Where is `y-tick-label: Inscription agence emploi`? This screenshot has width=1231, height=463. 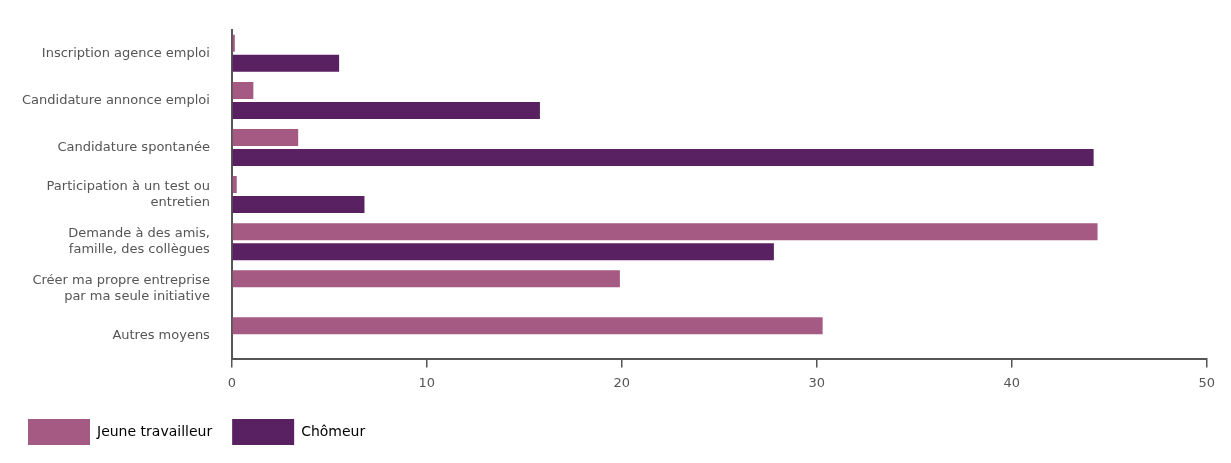 y-tick-label: Inscription agence emploi is located at coordinates (125, 52).